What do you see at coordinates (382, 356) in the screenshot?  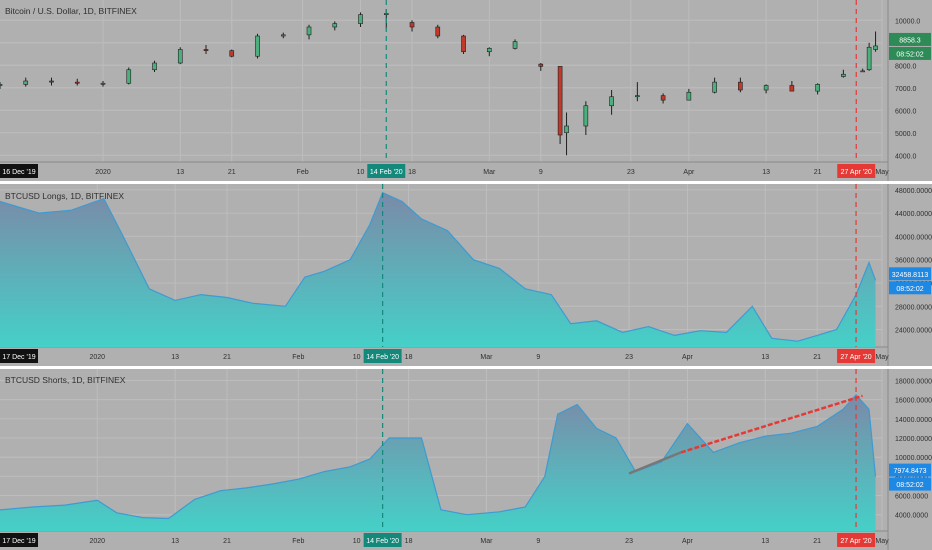 I see `marker-chip-teal` at bounding box center [382, 356].